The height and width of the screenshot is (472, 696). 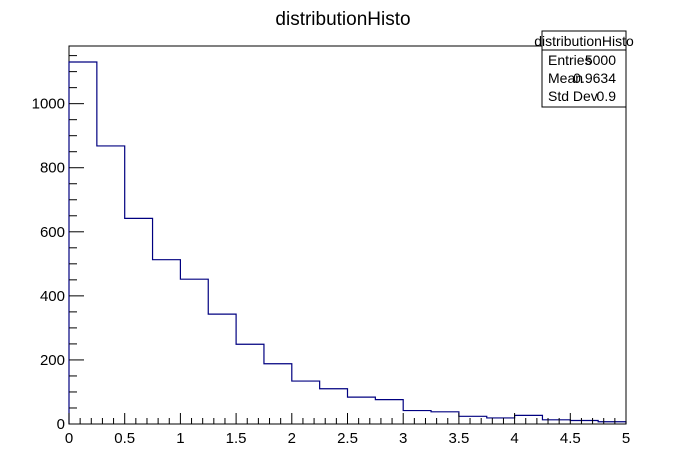 I want to click on stats-box-frame, so click(x=584, y=69).